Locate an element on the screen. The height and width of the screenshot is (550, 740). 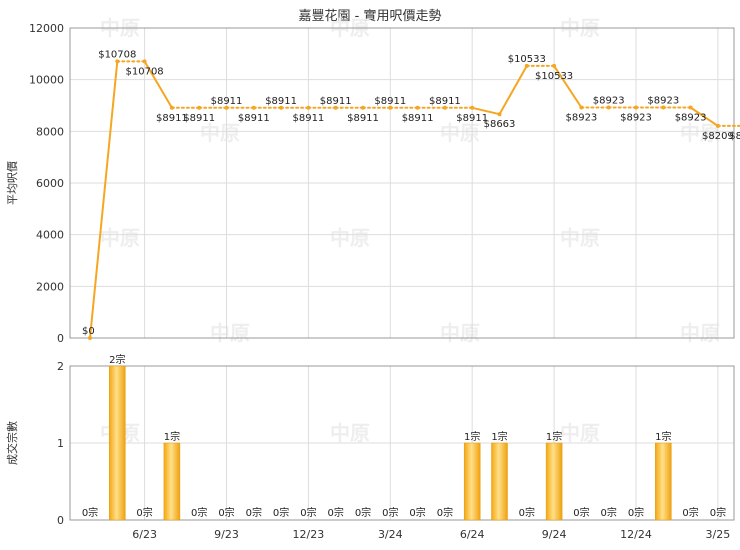
price-data-label: $8663 is located at coordinates (500, 124).